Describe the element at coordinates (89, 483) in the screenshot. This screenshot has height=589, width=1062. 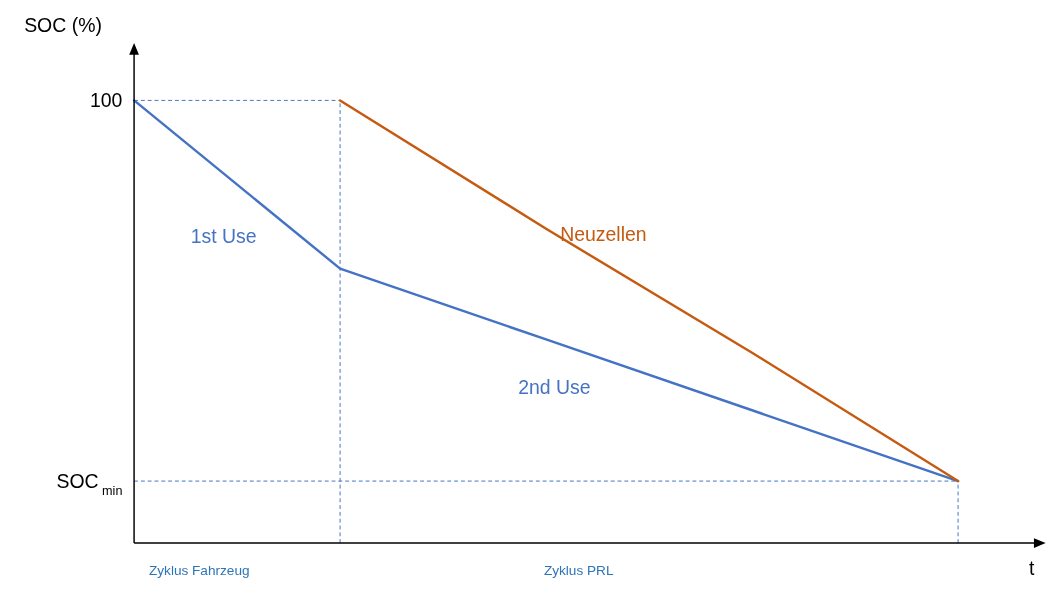
I see `ref-line-label: SOC$_{min}$` at that location.